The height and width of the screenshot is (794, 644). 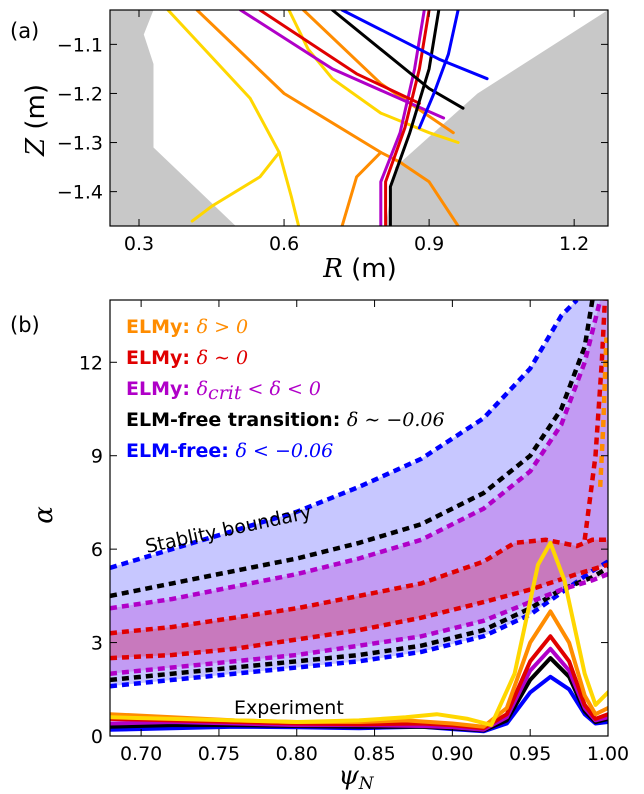 I want to click on panel-a-x-tick-label: 0.6, so click(x=284, y=244).